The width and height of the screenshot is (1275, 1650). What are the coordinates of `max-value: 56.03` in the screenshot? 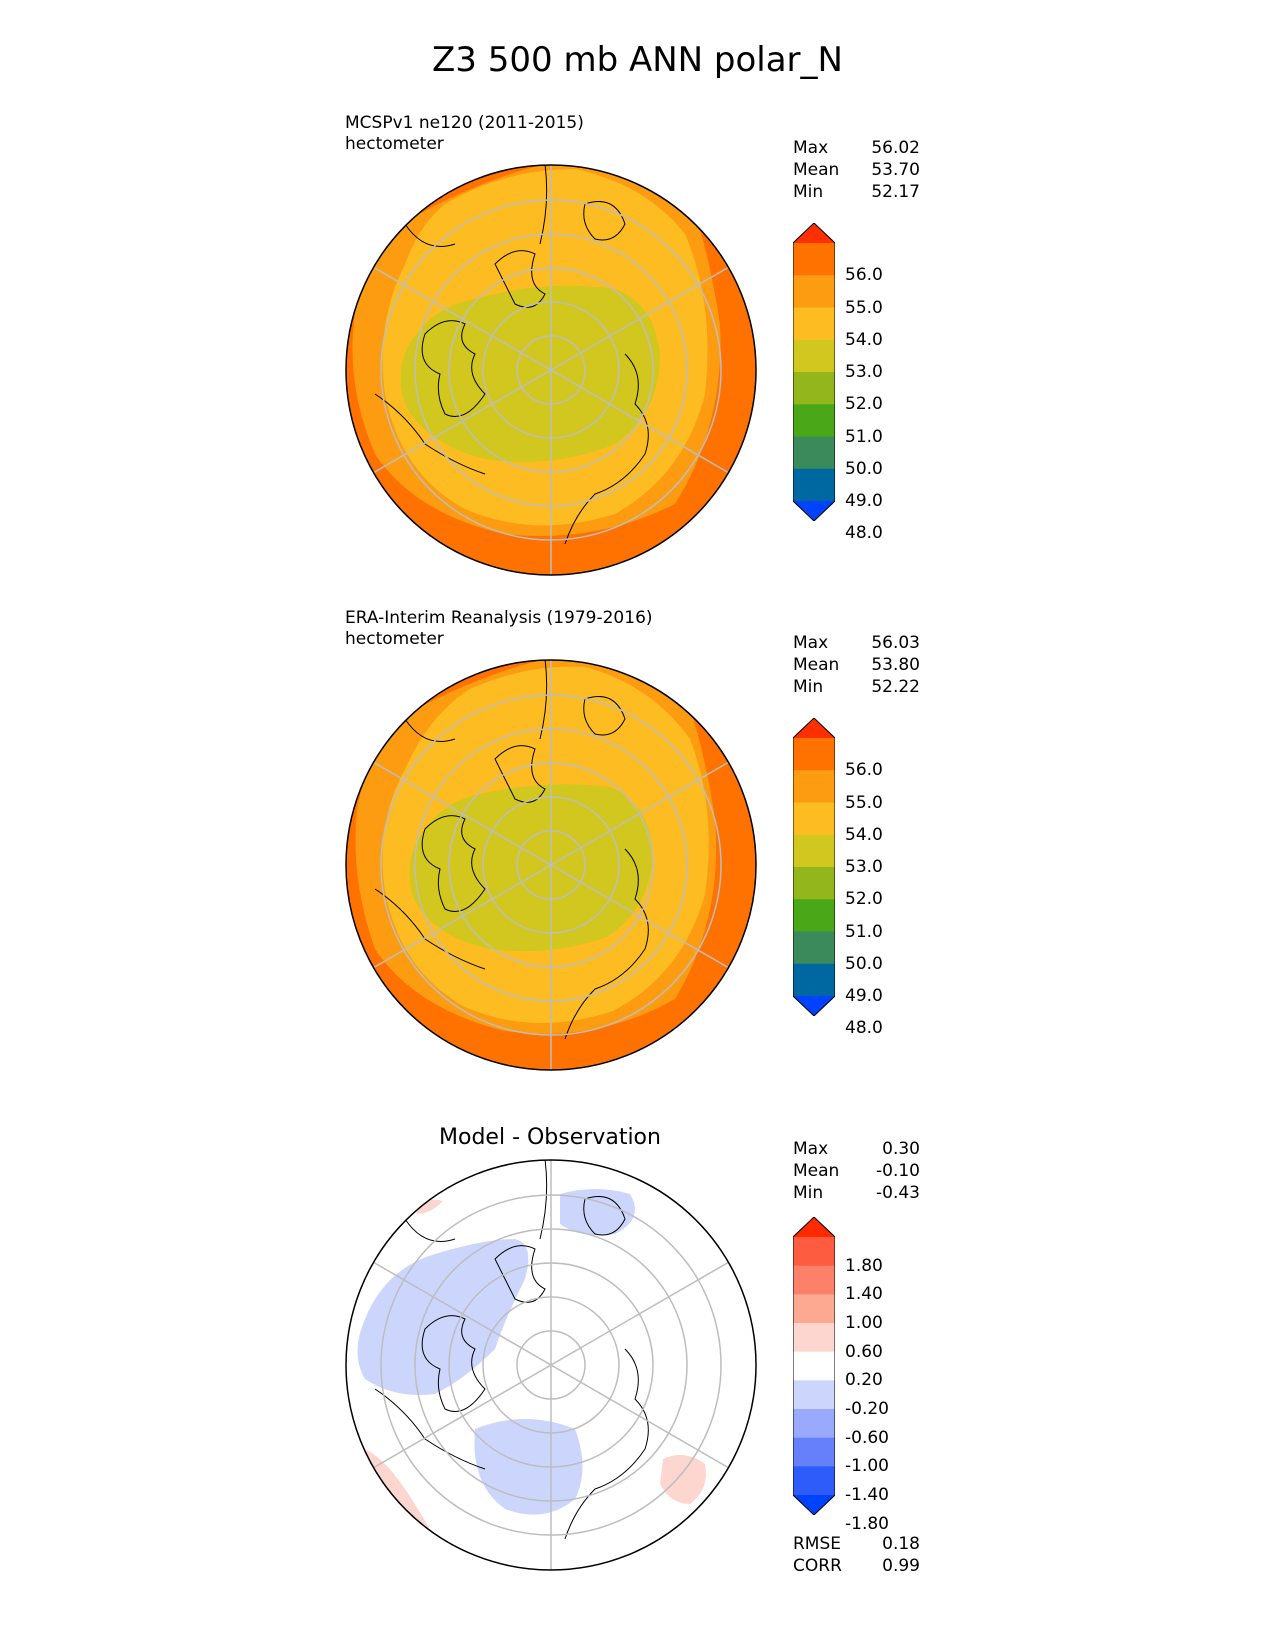 It's located at (895, 643).